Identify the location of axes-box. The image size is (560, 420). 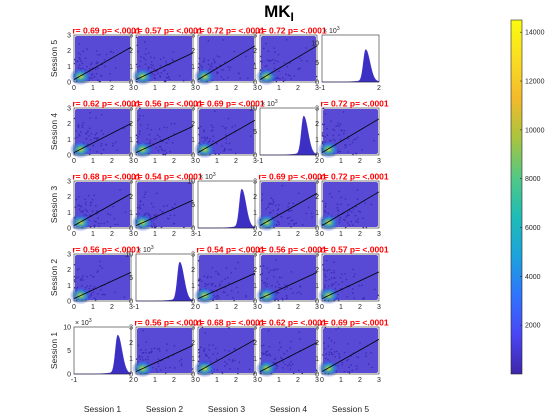
(288, 277).